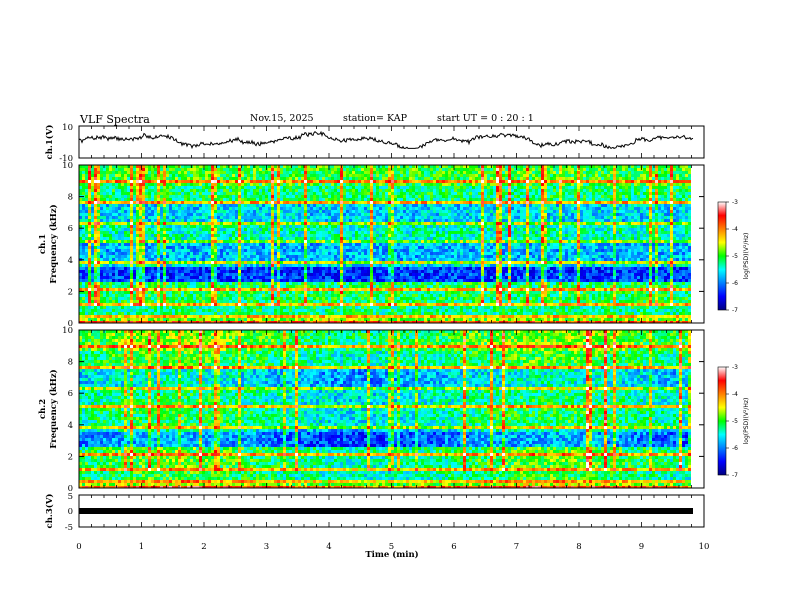  Describe the element at coordinates (578, 547) in the screenshot. I see `xtick-label: 8` at that location.